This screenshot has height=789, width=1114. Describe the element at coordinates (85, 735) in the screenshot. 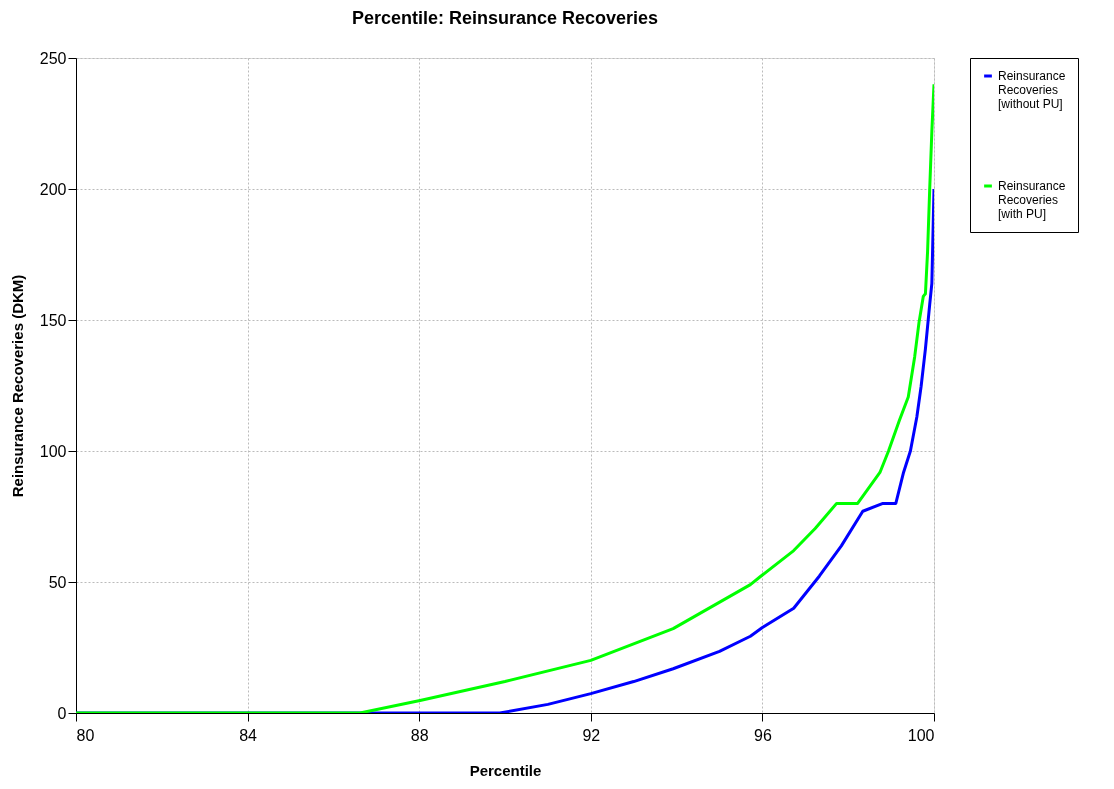

I see `x-tick-label: 80` at that location.